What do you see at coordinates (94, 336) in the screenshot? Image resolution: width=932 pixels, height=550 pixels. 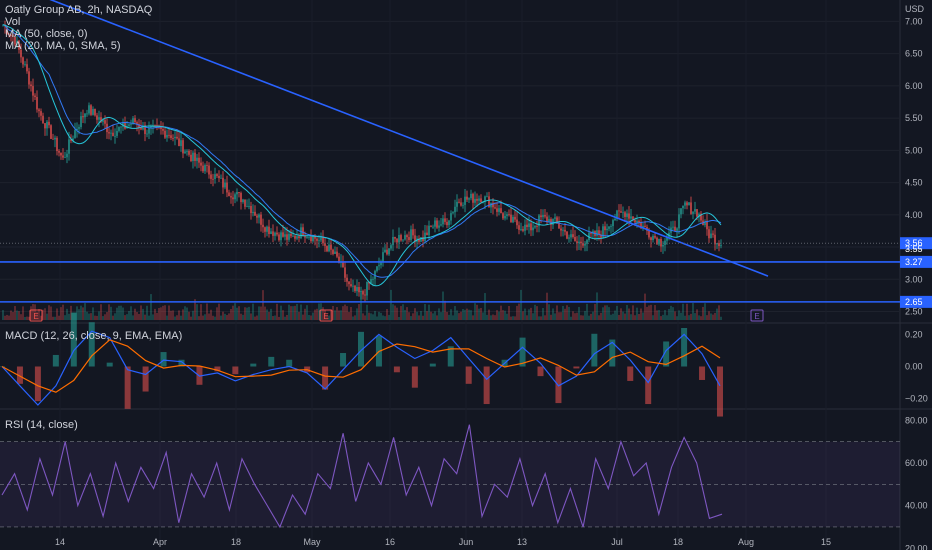 I see `macd-label: MACD (12, 26, close, 9, EMA, EMA)` at bounding box center [94, 336].